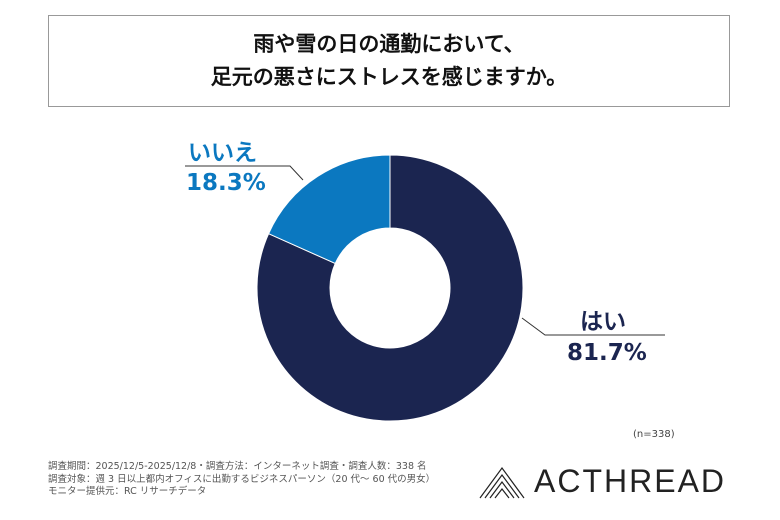 This screenshot has width=780, height=520. What do you see at coordinates (389, 44) in the screenshot?
I see `title-line-1: 雨や雪の日の通勤において、` at bounding box center [389, 44].